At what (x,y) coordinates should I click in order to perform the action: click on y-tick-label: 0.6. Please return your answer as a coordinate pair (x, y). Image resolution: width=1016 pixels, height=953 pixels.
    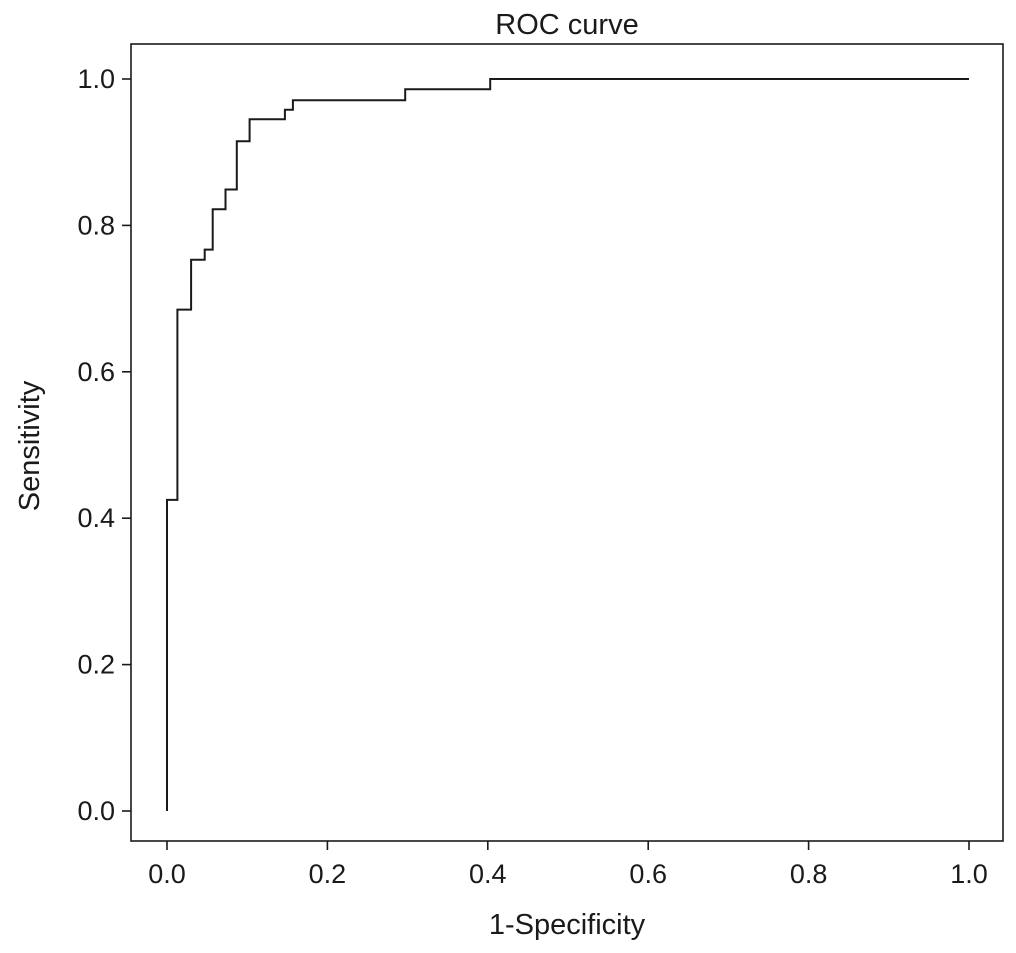
    Looking at the image, I should click on (96, 372).